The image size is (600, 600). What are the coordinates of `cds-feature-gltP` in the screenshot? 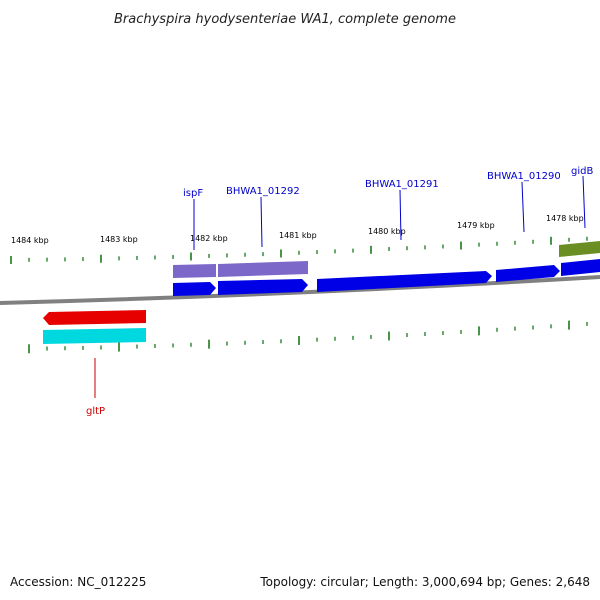 It's located at (94, 317).